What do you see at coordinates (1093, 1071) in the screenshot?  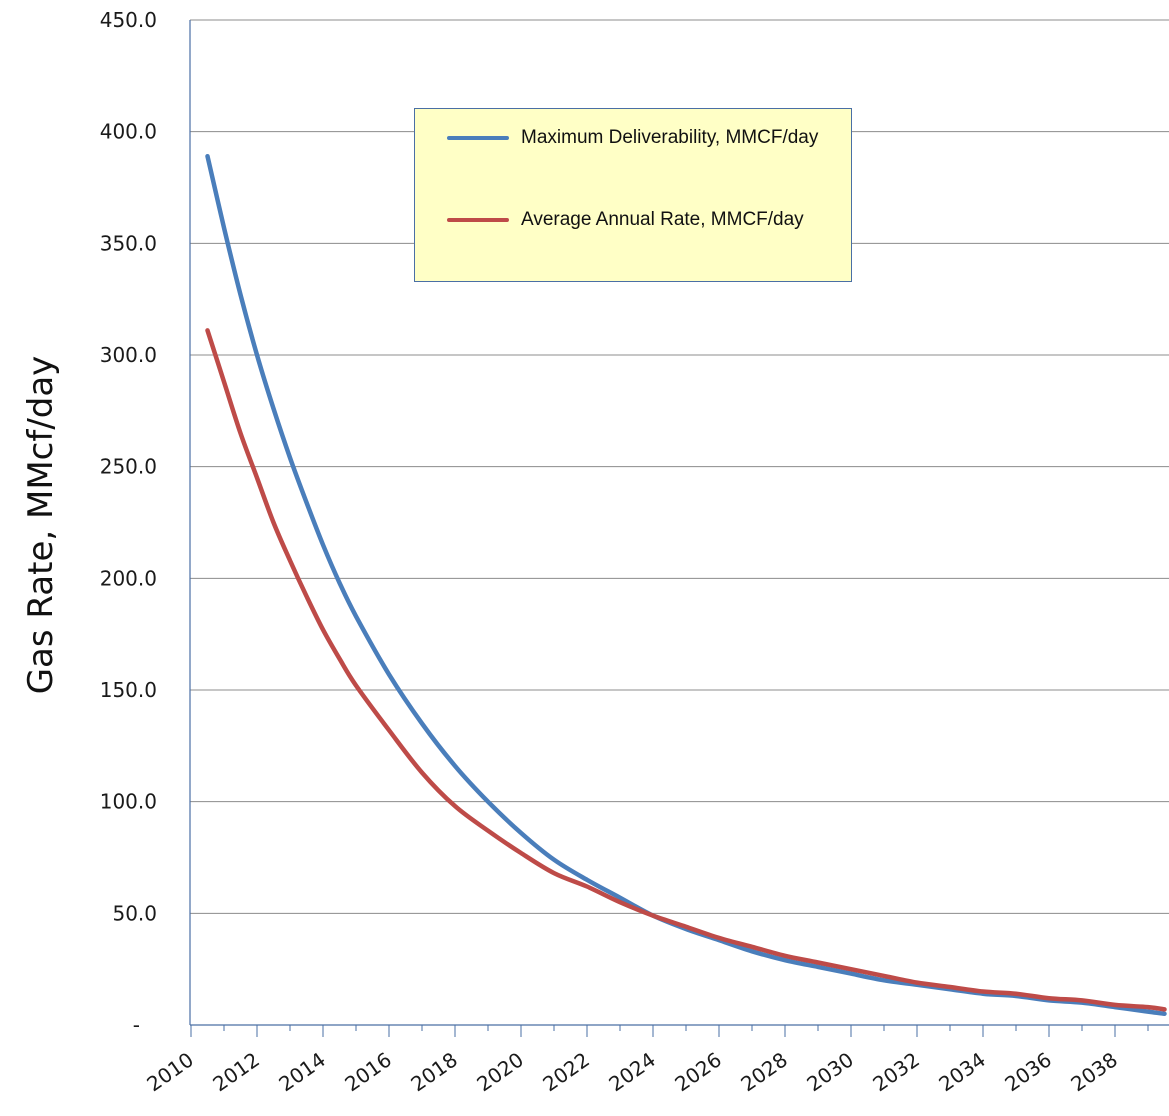 I see `x-tick-label-2038: 2038` at bounding box center [1093, 1071].